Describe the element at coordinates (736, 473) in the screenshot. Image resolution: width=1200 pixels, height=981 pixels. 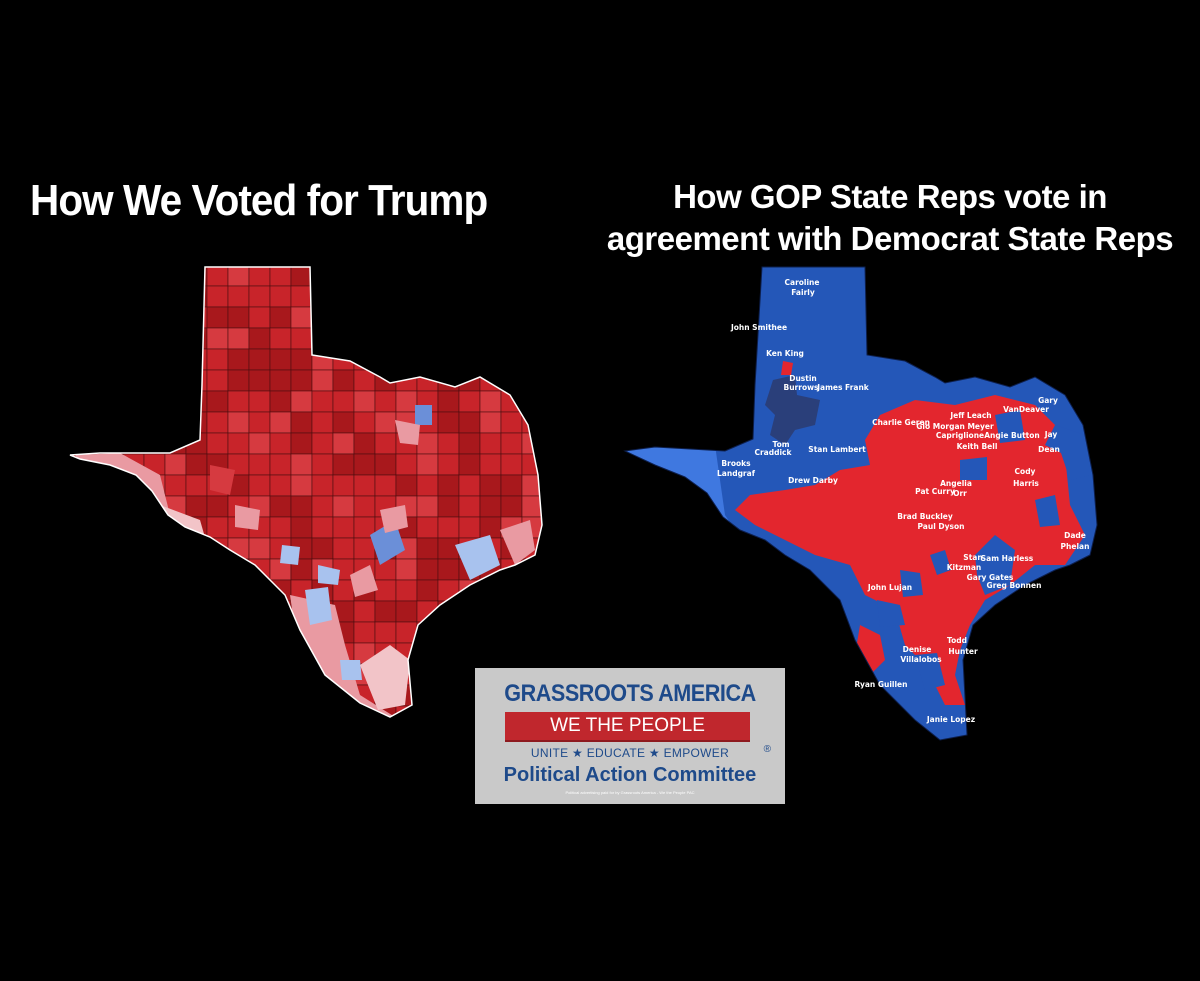
I see `rep-name-label: Landgraf` at that location.